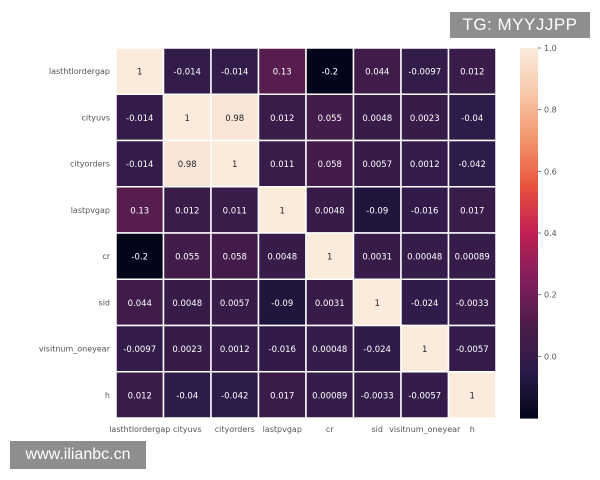  What do you see at coordinates (424, 304) in the screenshot?
I see `cell-value-label: -0.024` at bounding box center [424, 304].